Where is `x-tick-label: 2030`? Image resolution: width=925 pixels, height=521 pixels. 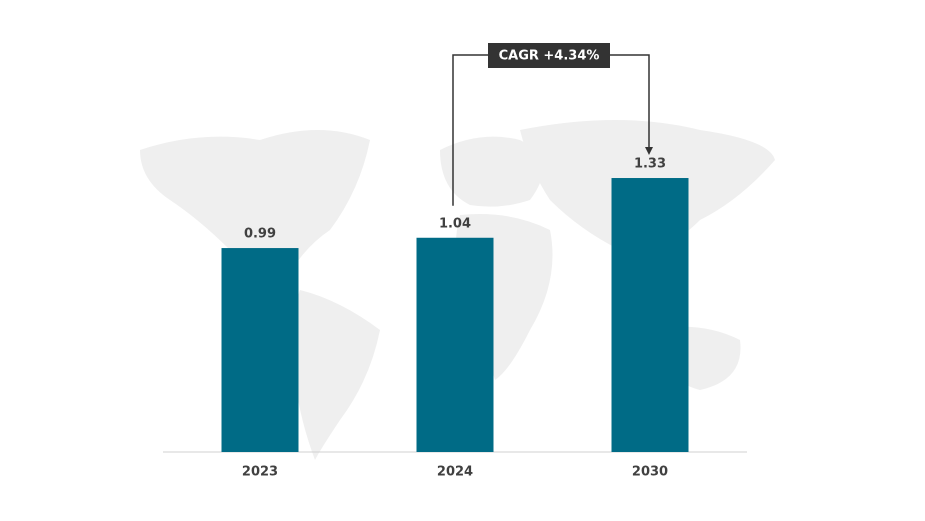 x-tick-label: 2030 is located at coordinates (650, 472).